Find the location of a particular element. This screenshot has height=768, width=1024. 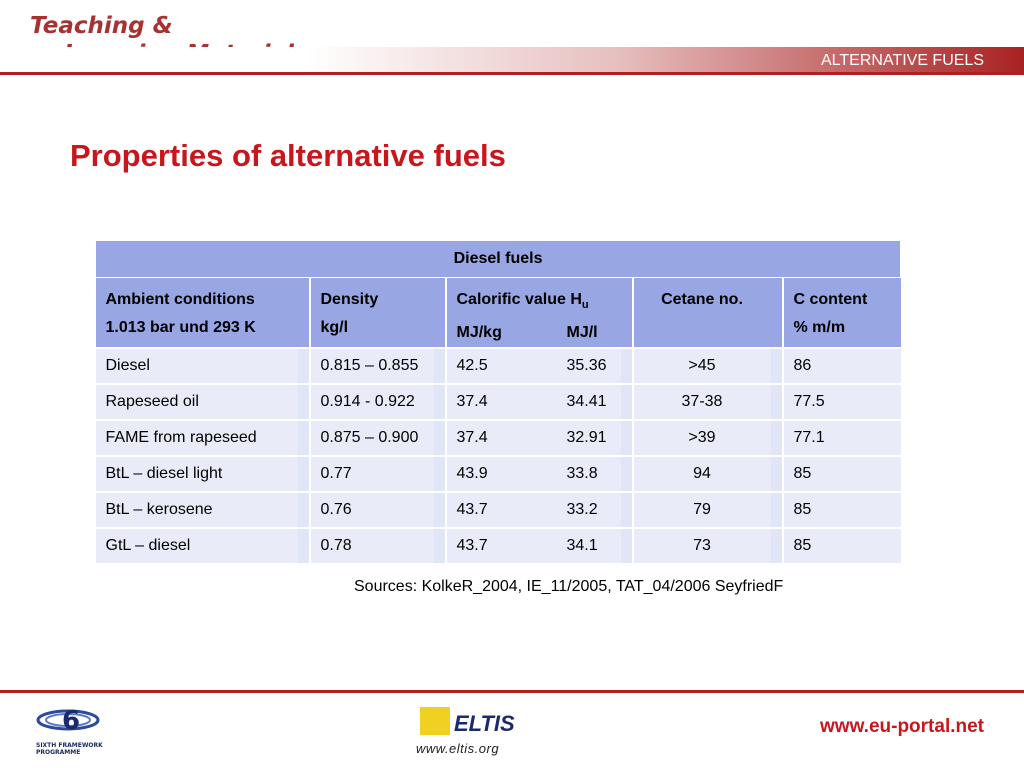

eltis-url: www.eltis.org is located at coordinates (458, 748).